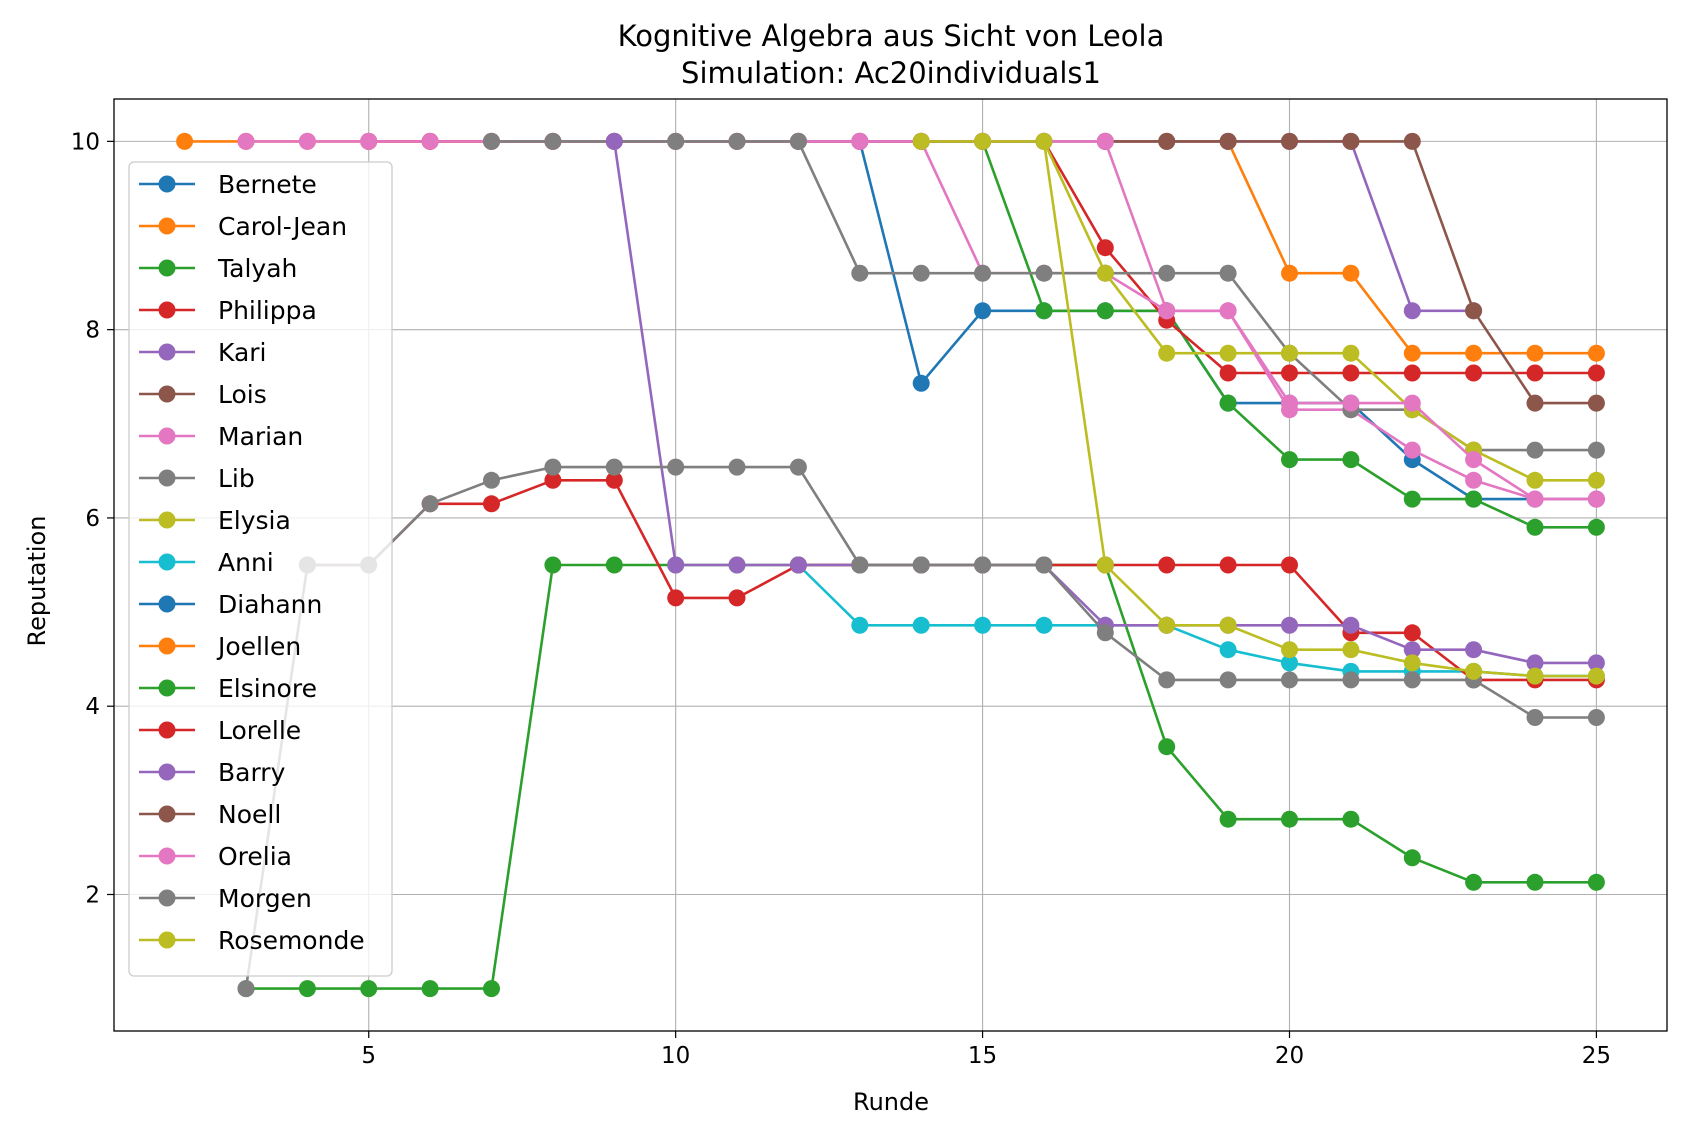 Image resolution: width=1683 pixels, height=1135 pixels. What do you see at coordinates (257, 268) in the screenshot?
I see `legend-label: Talyah` at bounding box center [257, 268].